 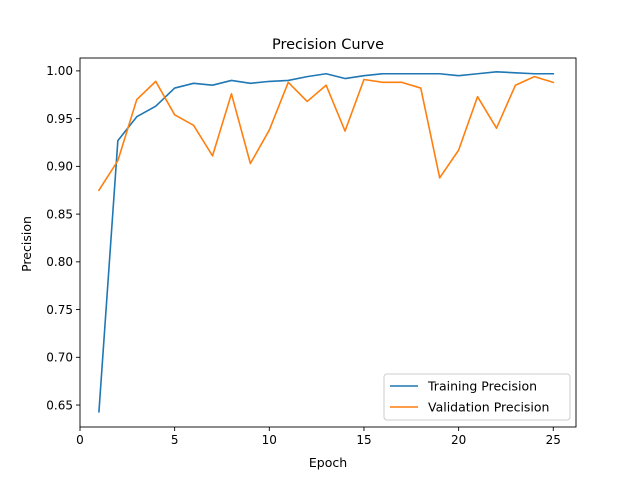 What do you see at coordinates (59, 167) in the screenshot?
I see `y-tick-label: 0.90` at bounding box center [59, 167].